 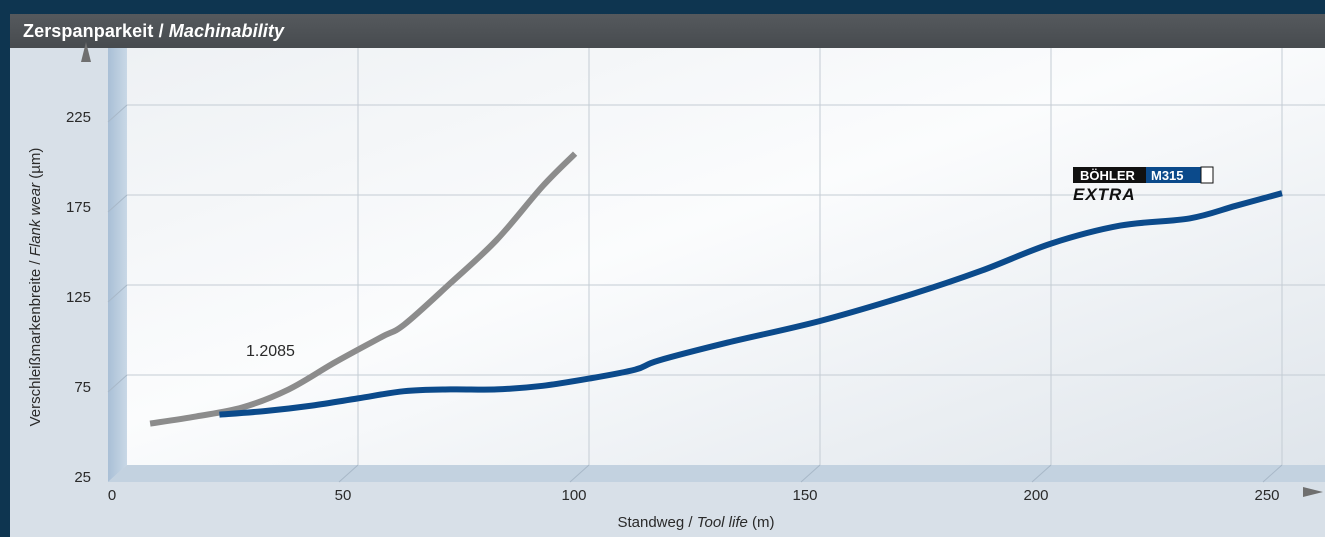 I want to click on axis-wall, so click(x=117, y=265).